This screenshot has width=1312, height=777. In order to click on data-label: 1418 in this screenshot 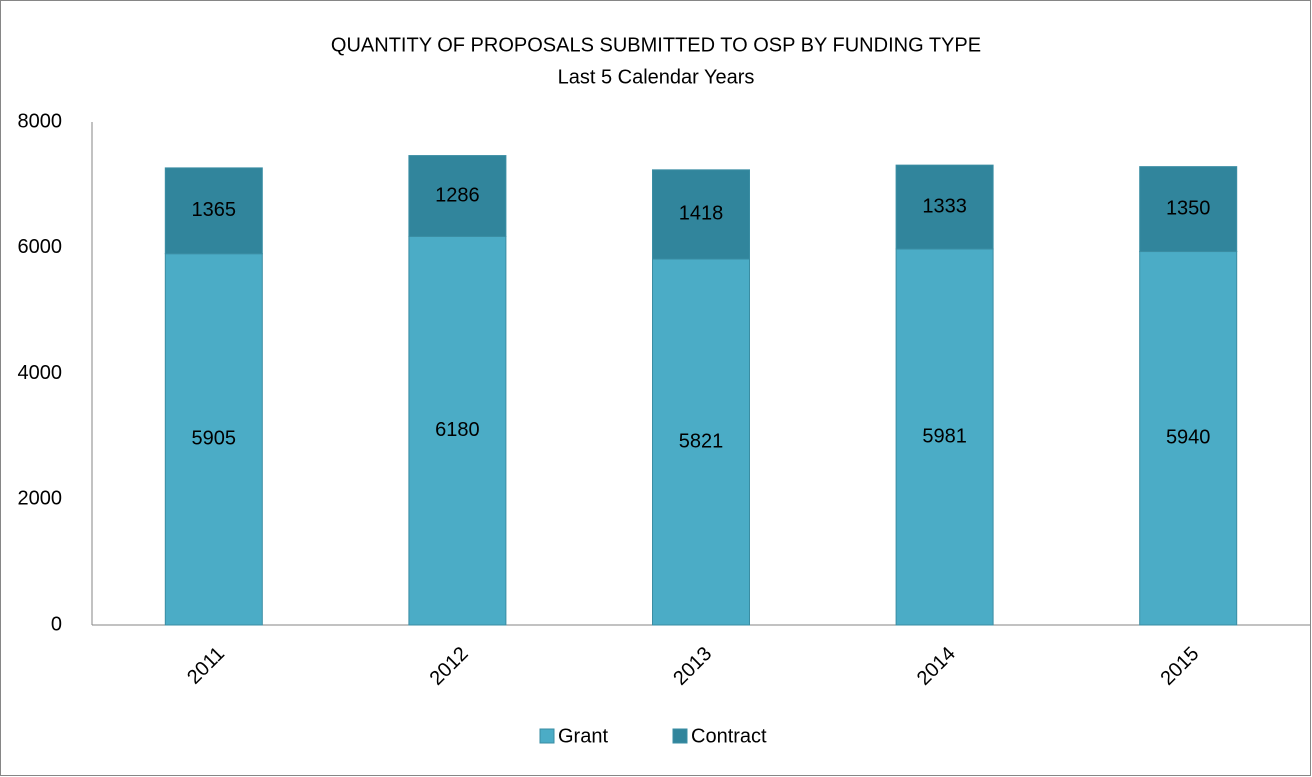, I will do `click(701, 214)`.